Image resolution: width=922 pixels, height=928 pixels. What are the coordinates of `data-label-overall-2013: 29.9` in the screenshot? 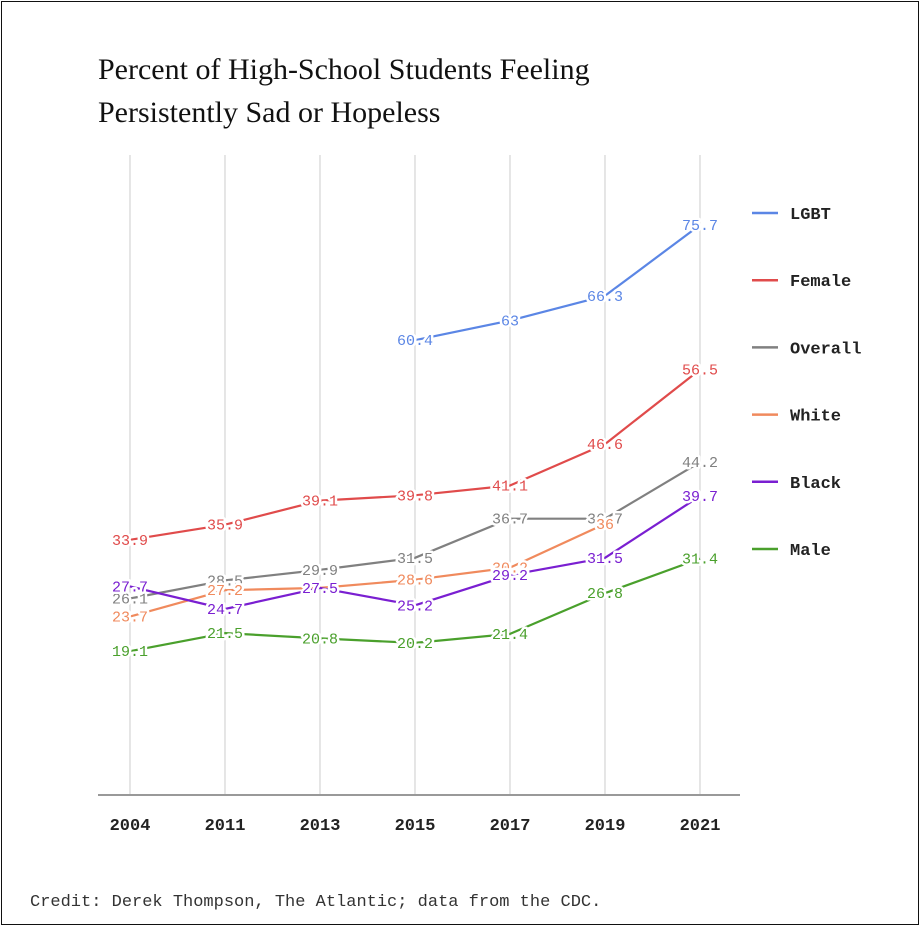 It's located at (320, 571).